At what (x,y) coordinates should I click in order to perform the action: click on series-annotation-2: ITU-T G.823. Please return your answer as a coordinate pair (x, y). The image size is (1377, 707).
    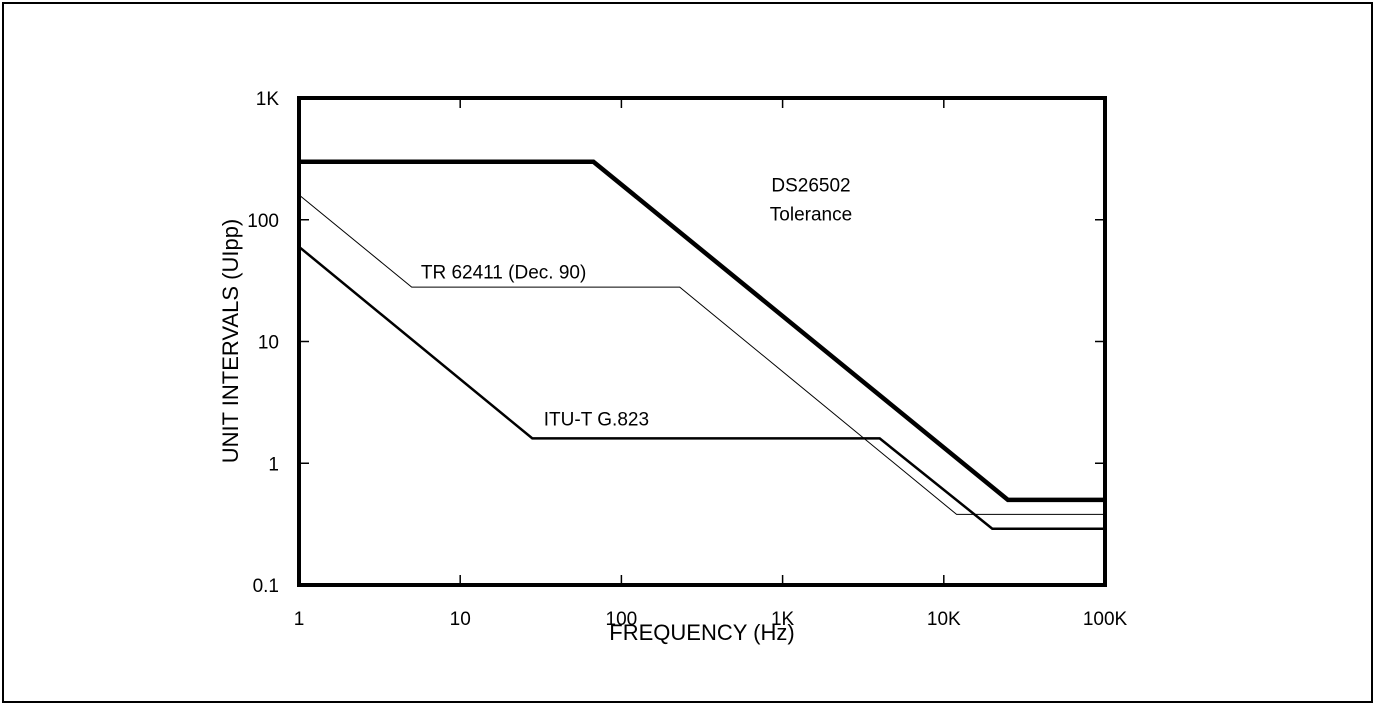
    Looking at the image, I should click on (596, 419).